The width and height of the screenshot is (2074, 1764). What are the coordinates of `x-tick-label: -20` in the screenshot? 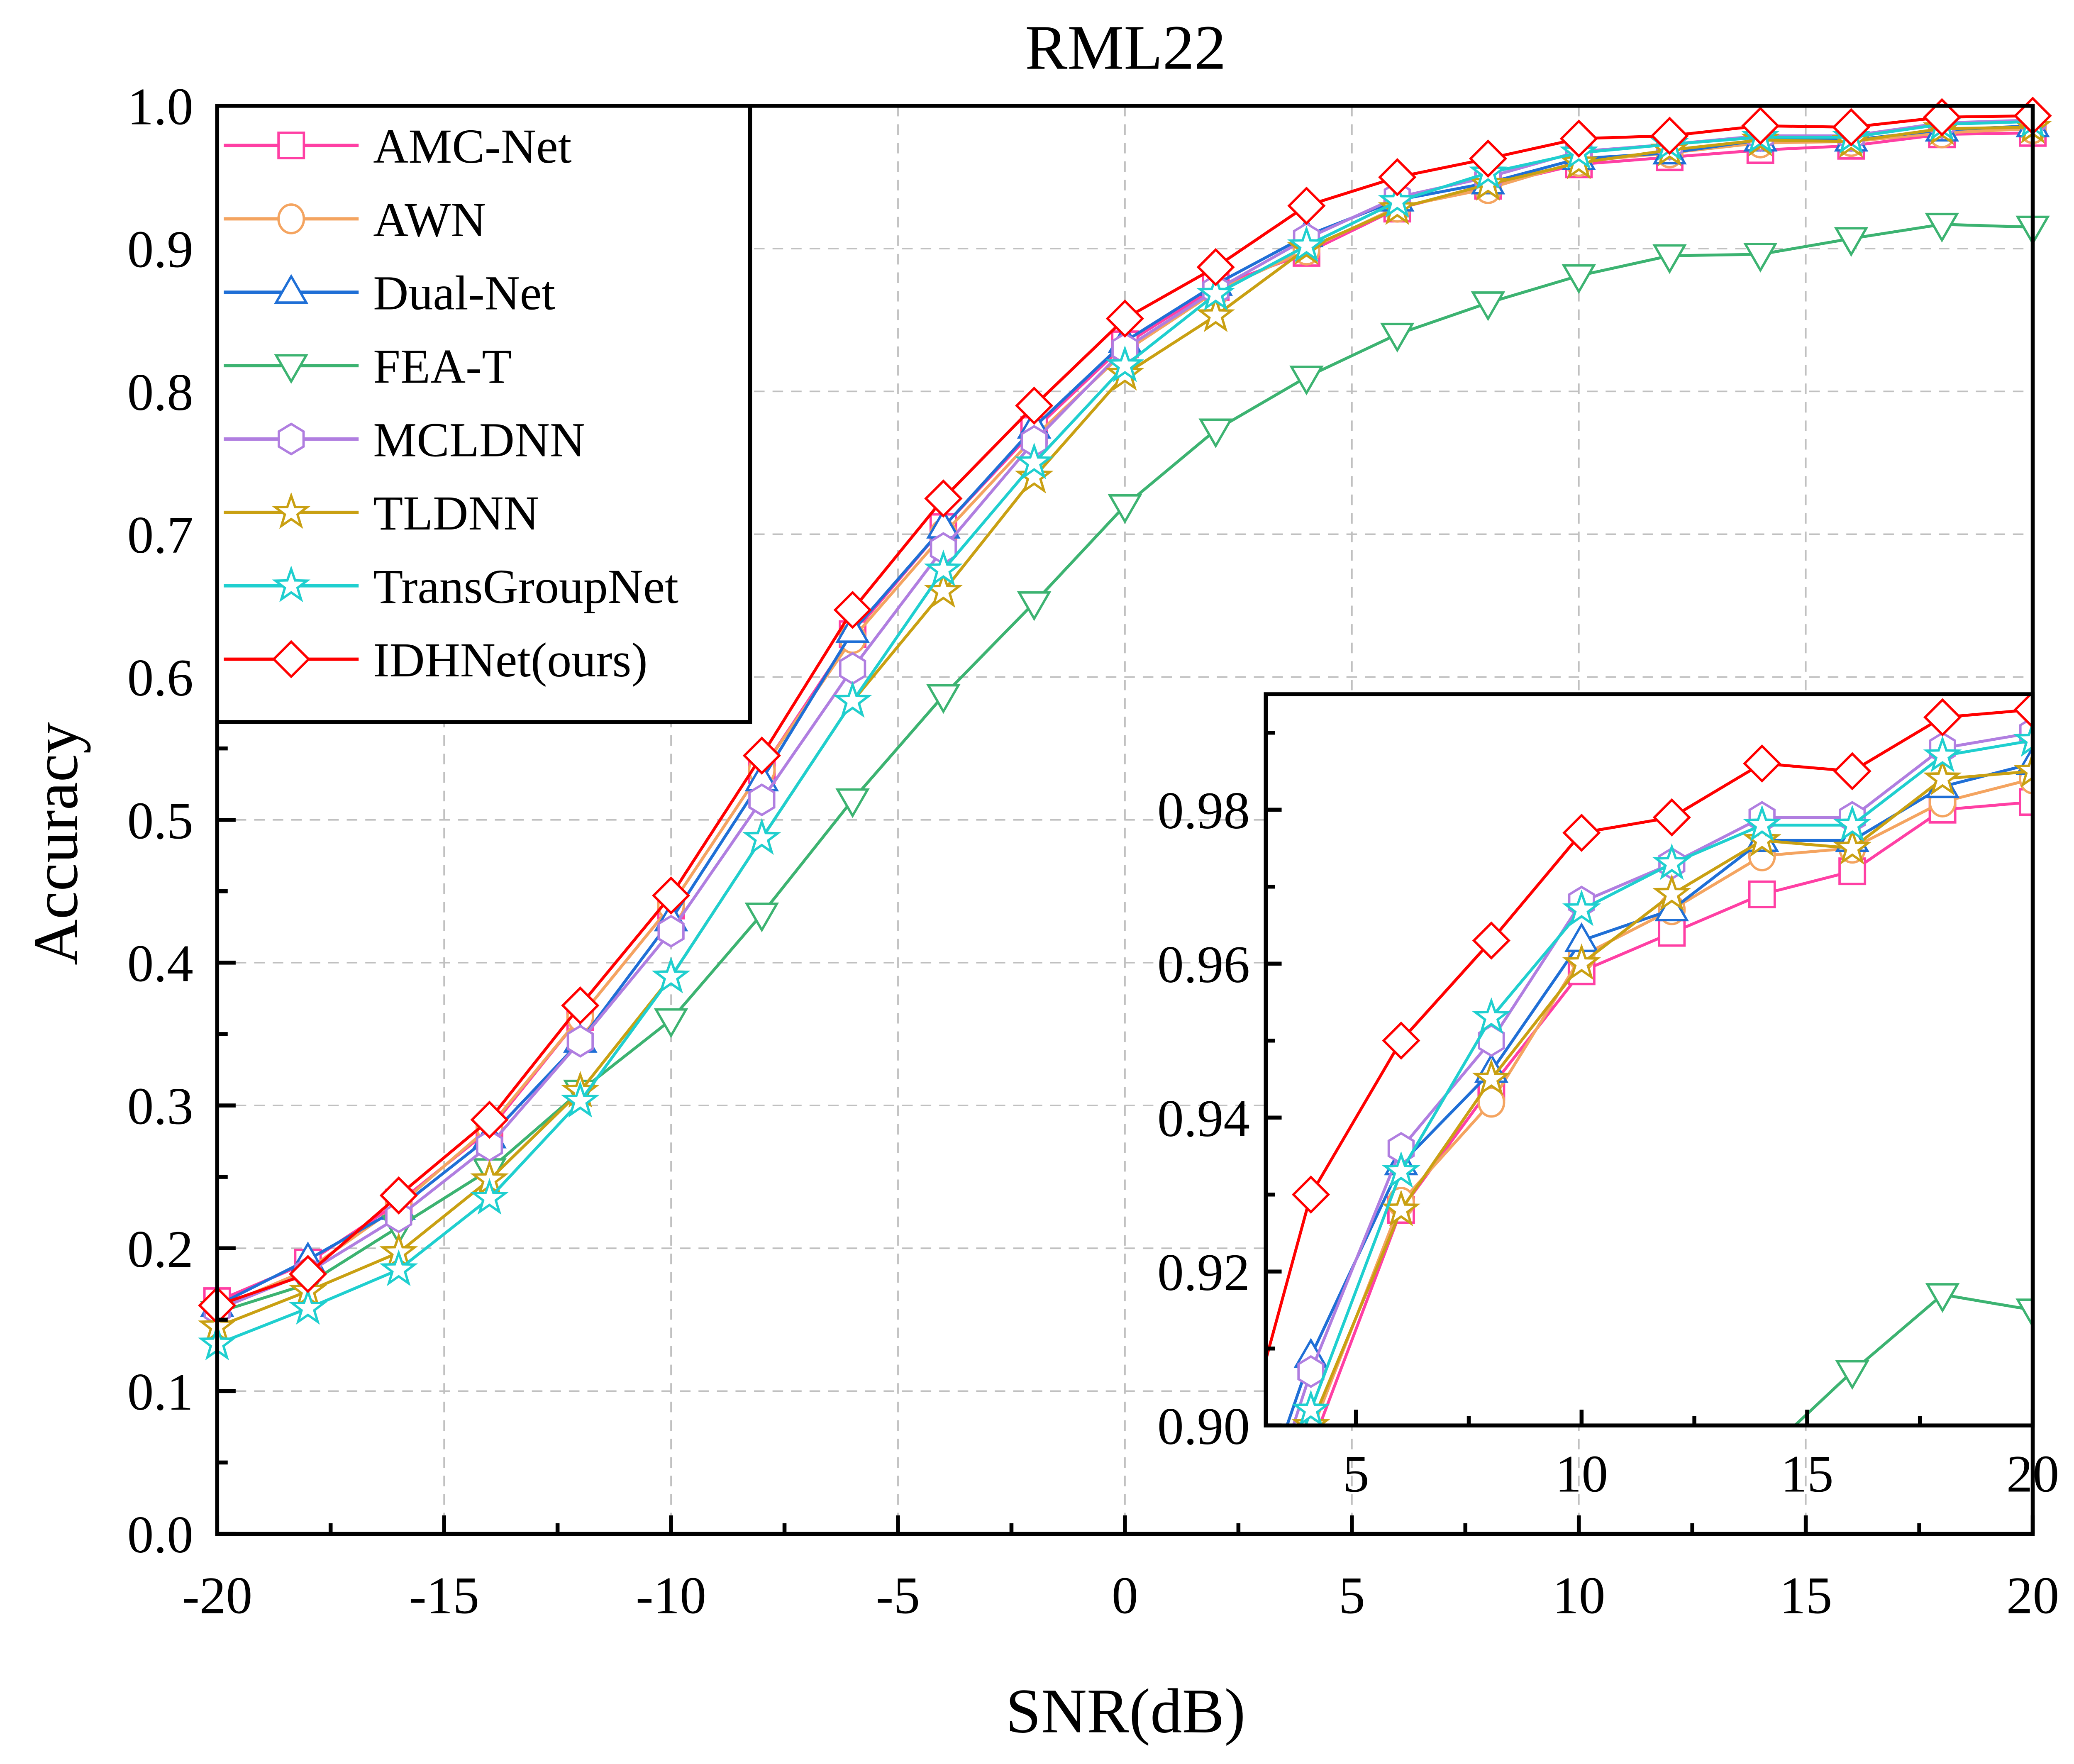 It's located at (217, 1595).